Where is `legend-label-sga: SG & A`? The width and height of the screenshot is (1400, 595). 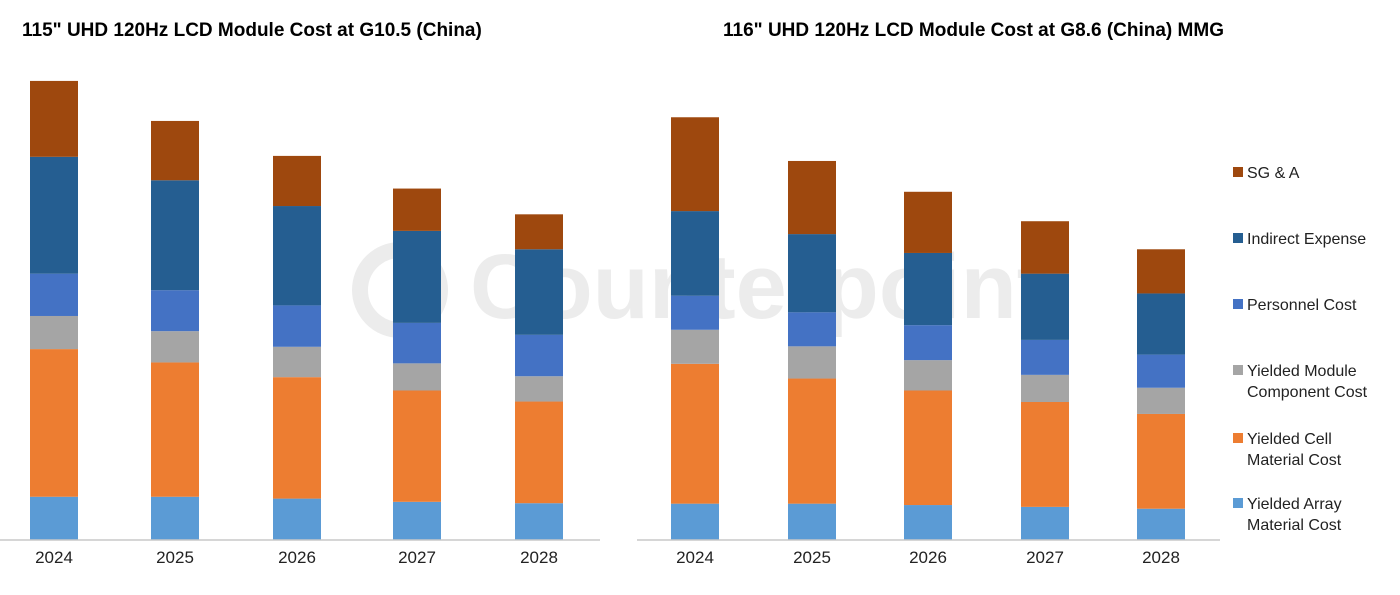 legend-label-sga: SG & A is located at coordinates (1273, 173).